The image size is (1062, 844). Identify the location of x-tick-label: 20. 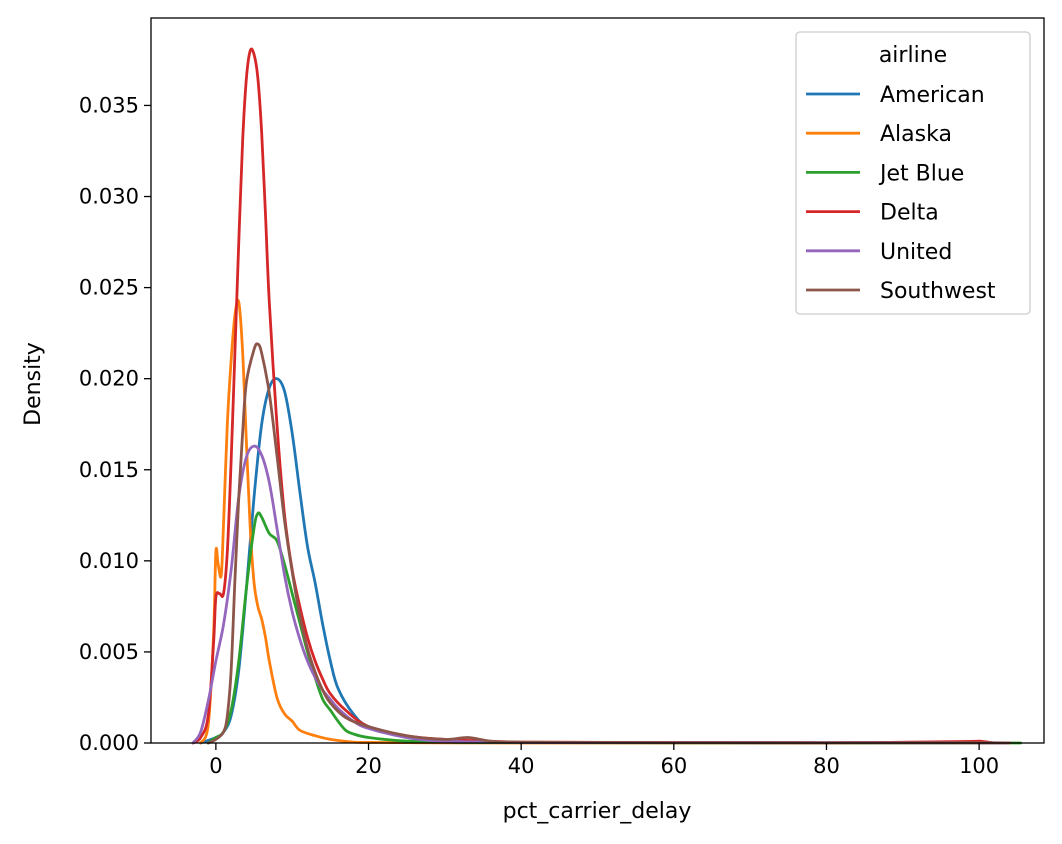
(368, 766).